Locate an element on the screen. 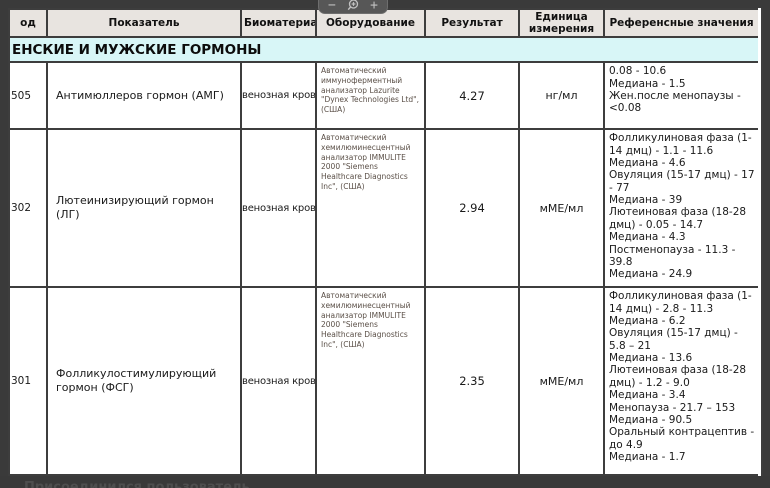 The height and width of the screenshot is (488, 770). column-header-unit: Единица измерения is located at coordinates (561, 23).